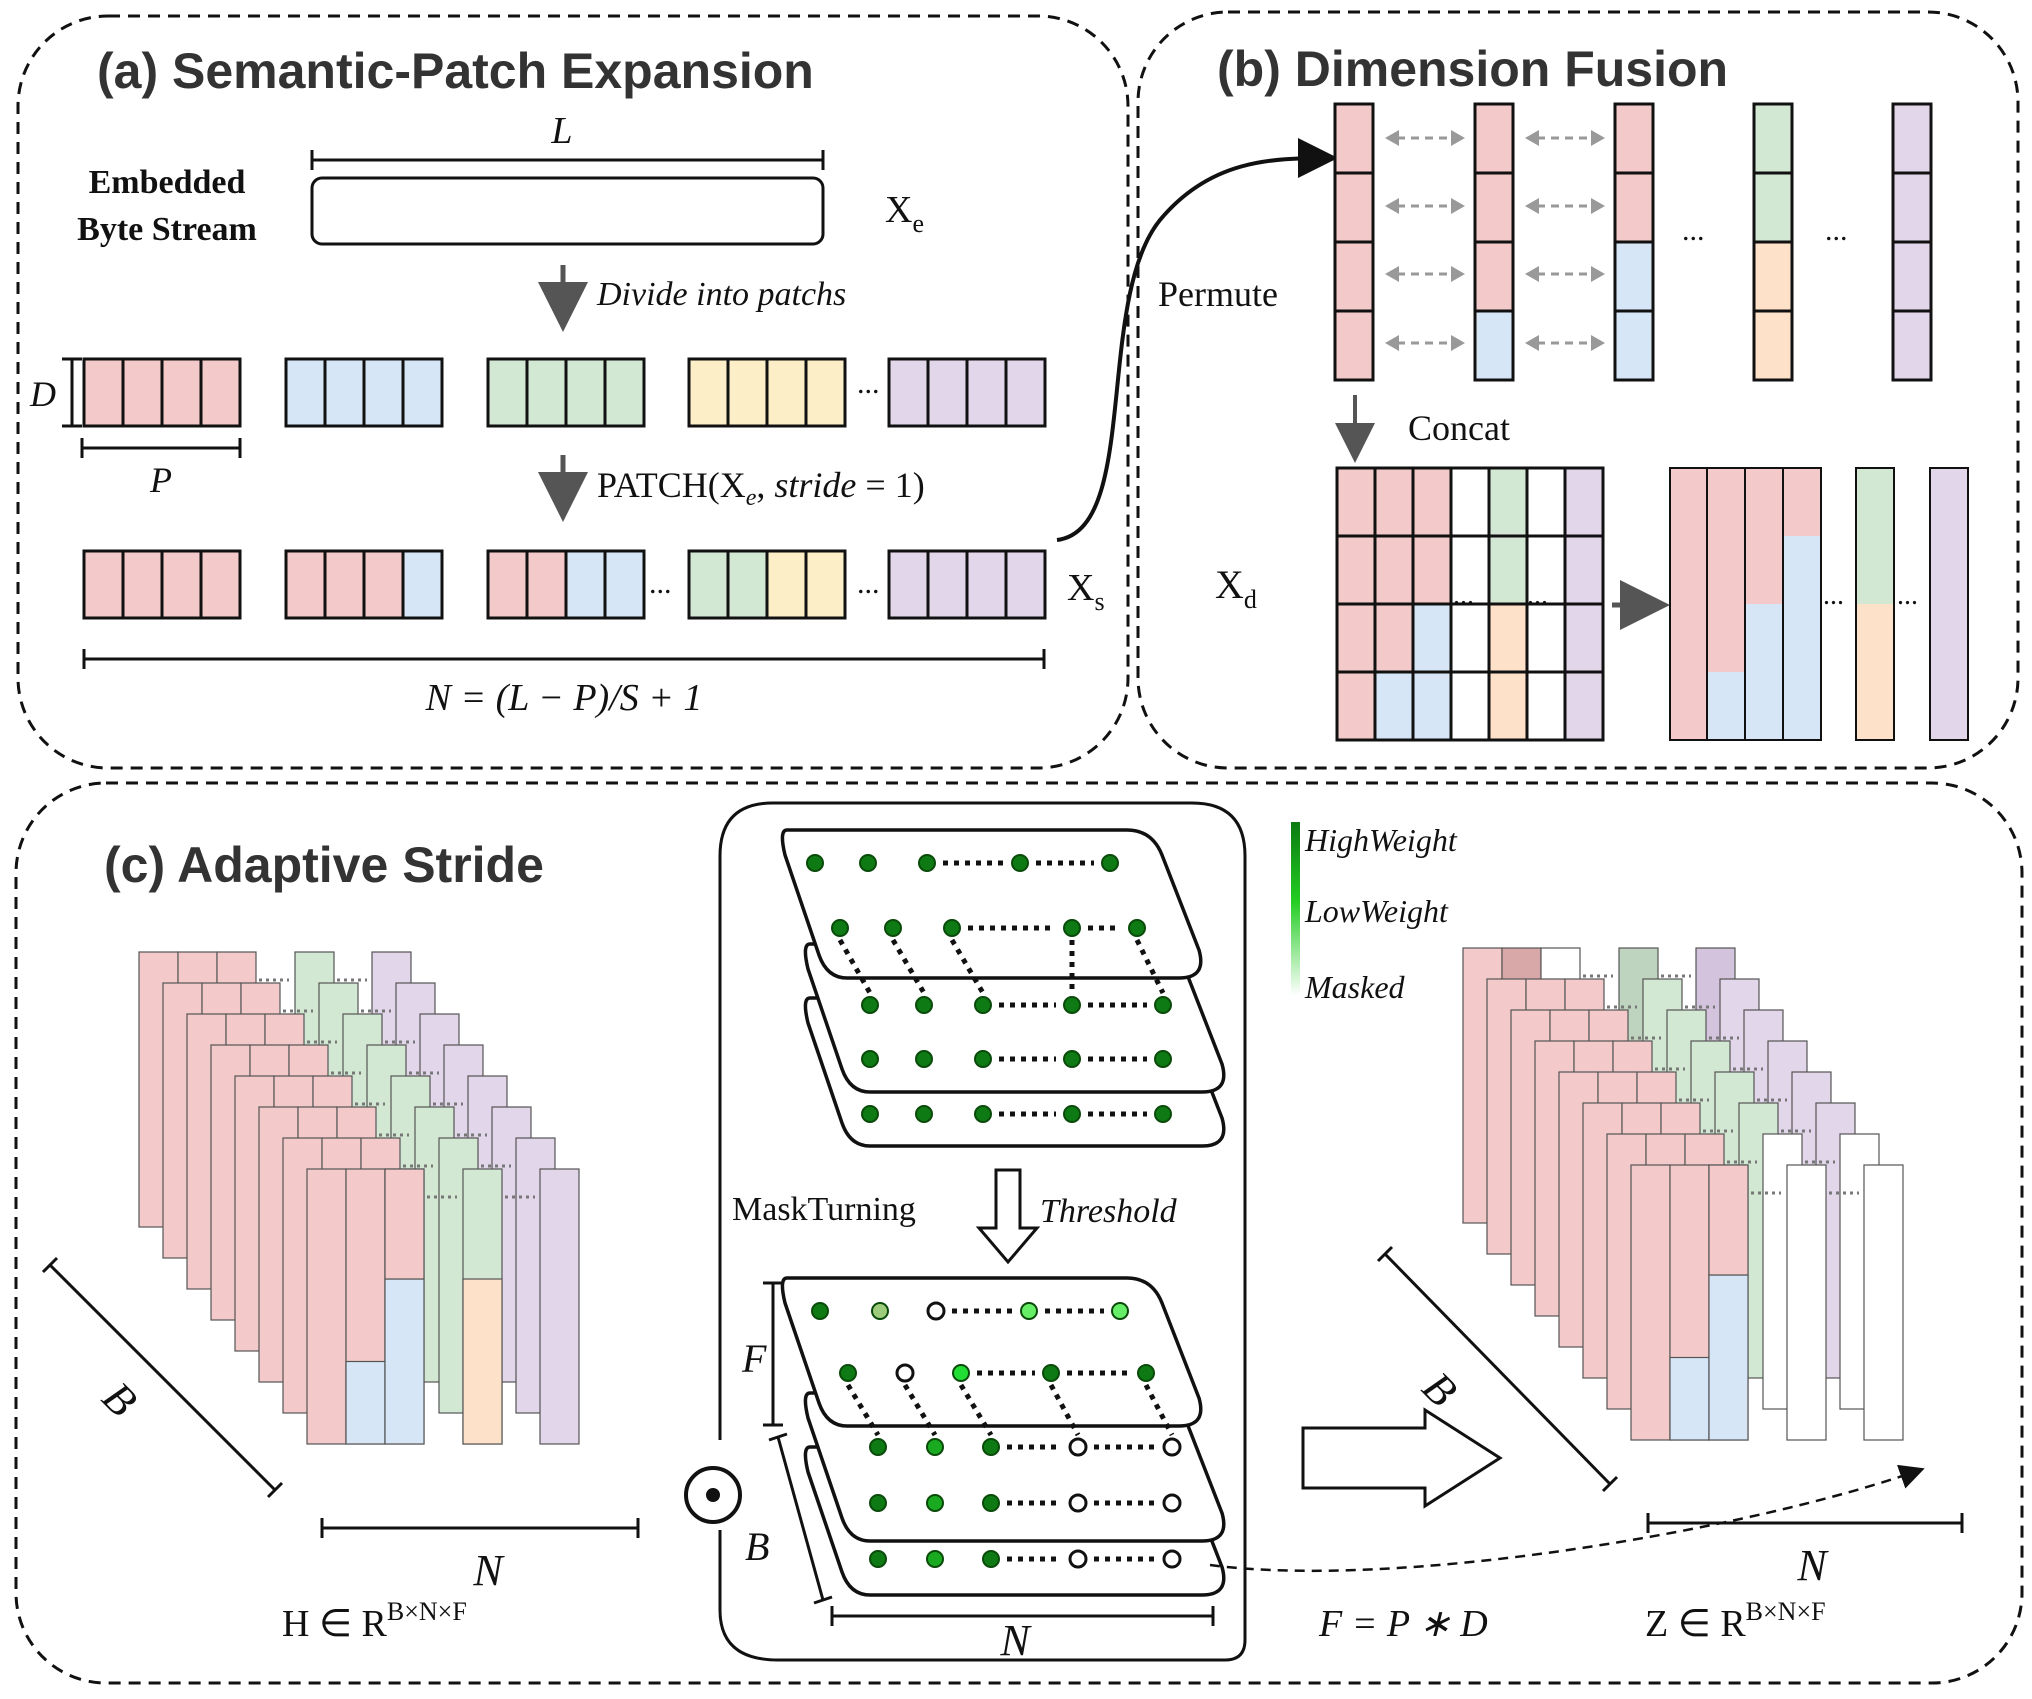  Describe the element at coordinates (991, 1352) in the screenshot. I see `mask-layer-front` at that location.